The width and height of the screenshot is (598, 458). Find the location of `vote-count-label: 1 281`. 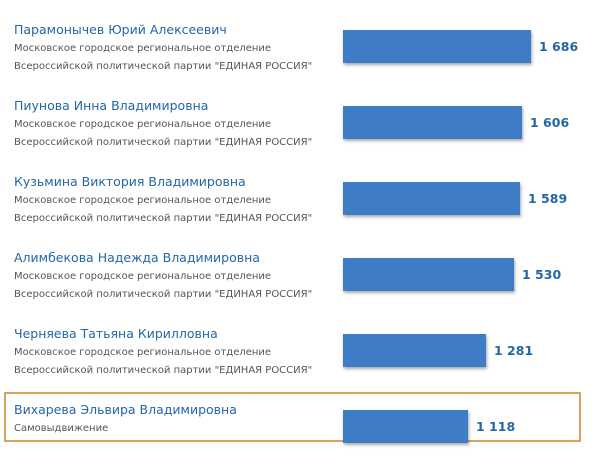

vote-count-label: 1 281 is located at coordinates (514, 350).